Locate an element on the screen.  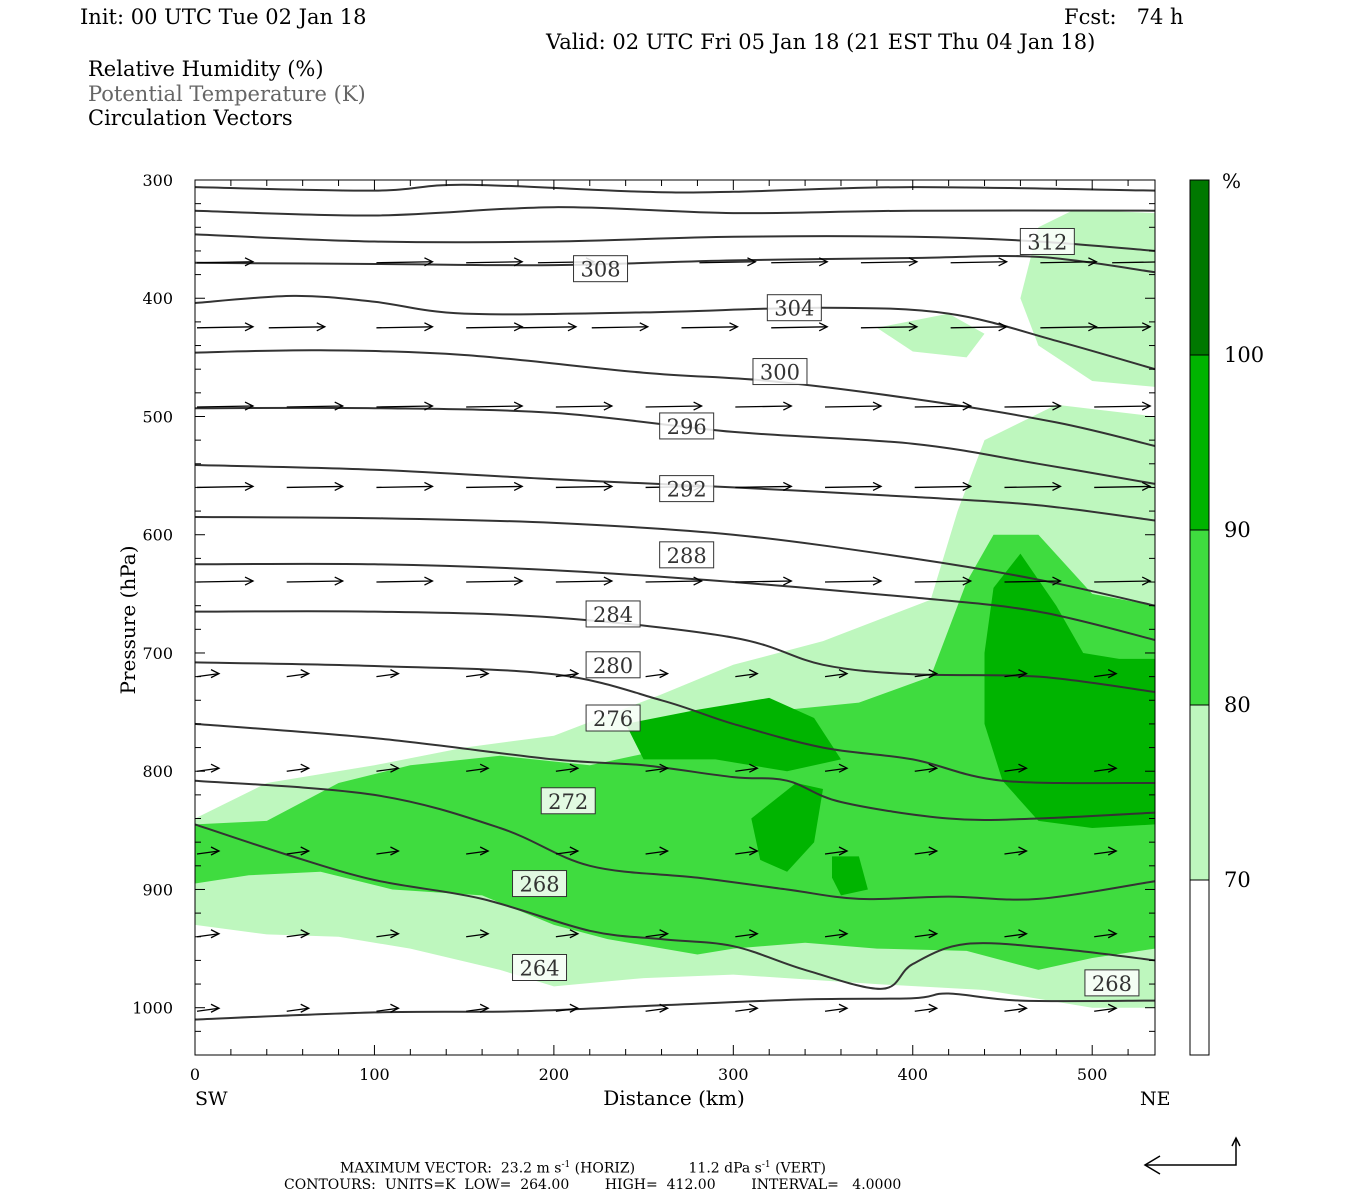
contours-label: CONTOURS: is located at coordinates (330, 1185).